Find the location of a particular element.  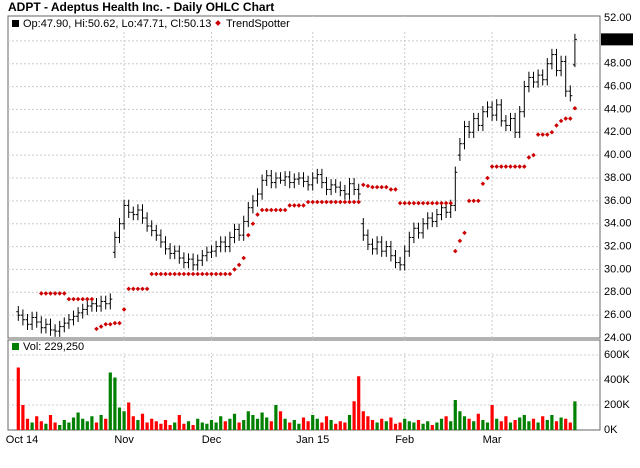

legend-volume: Vol: 229,250 is located at coordinates (53, 347).